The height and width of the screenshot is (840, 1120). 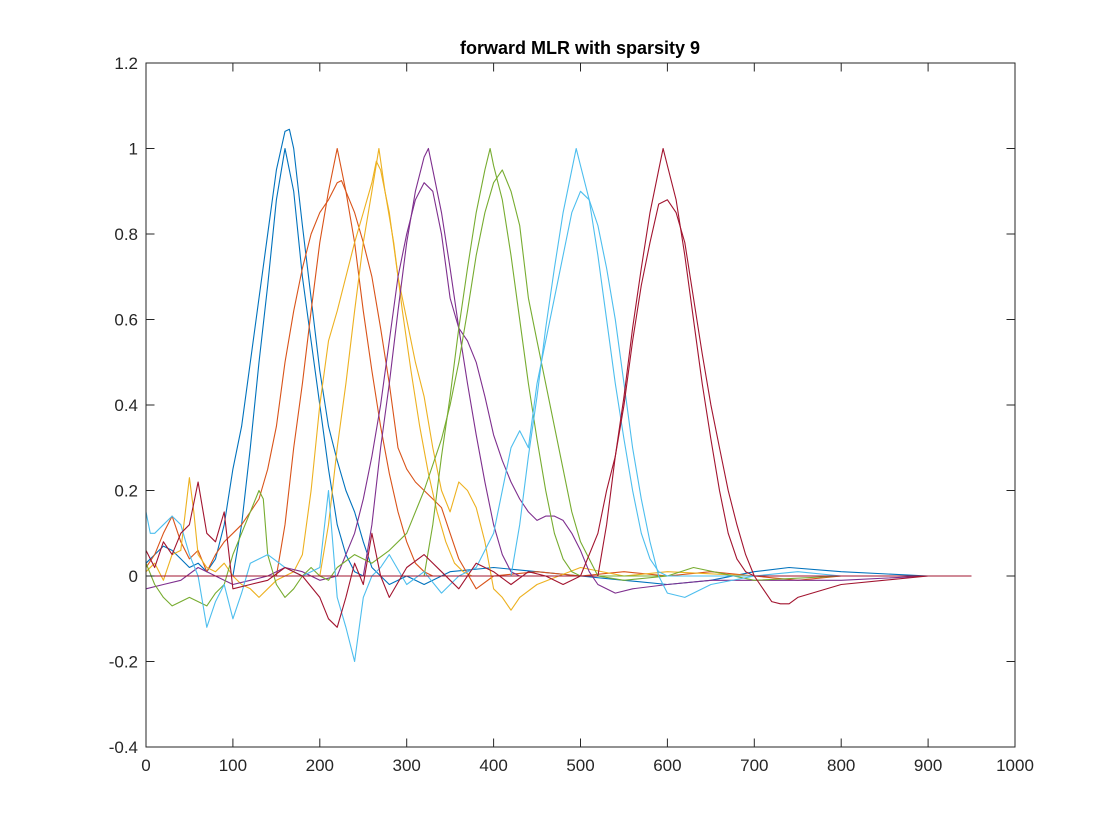 I want to click on y-tick-label: 0.4, so click(x=126, y=405).